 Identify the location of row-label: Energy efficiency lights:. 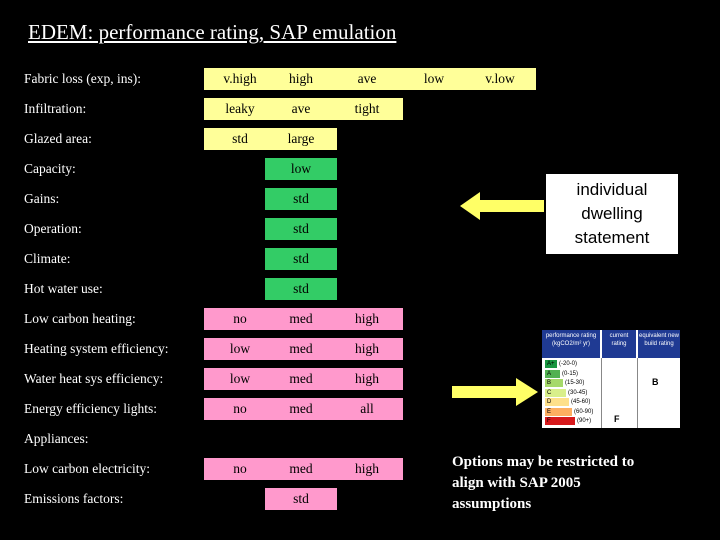
(90, 408).